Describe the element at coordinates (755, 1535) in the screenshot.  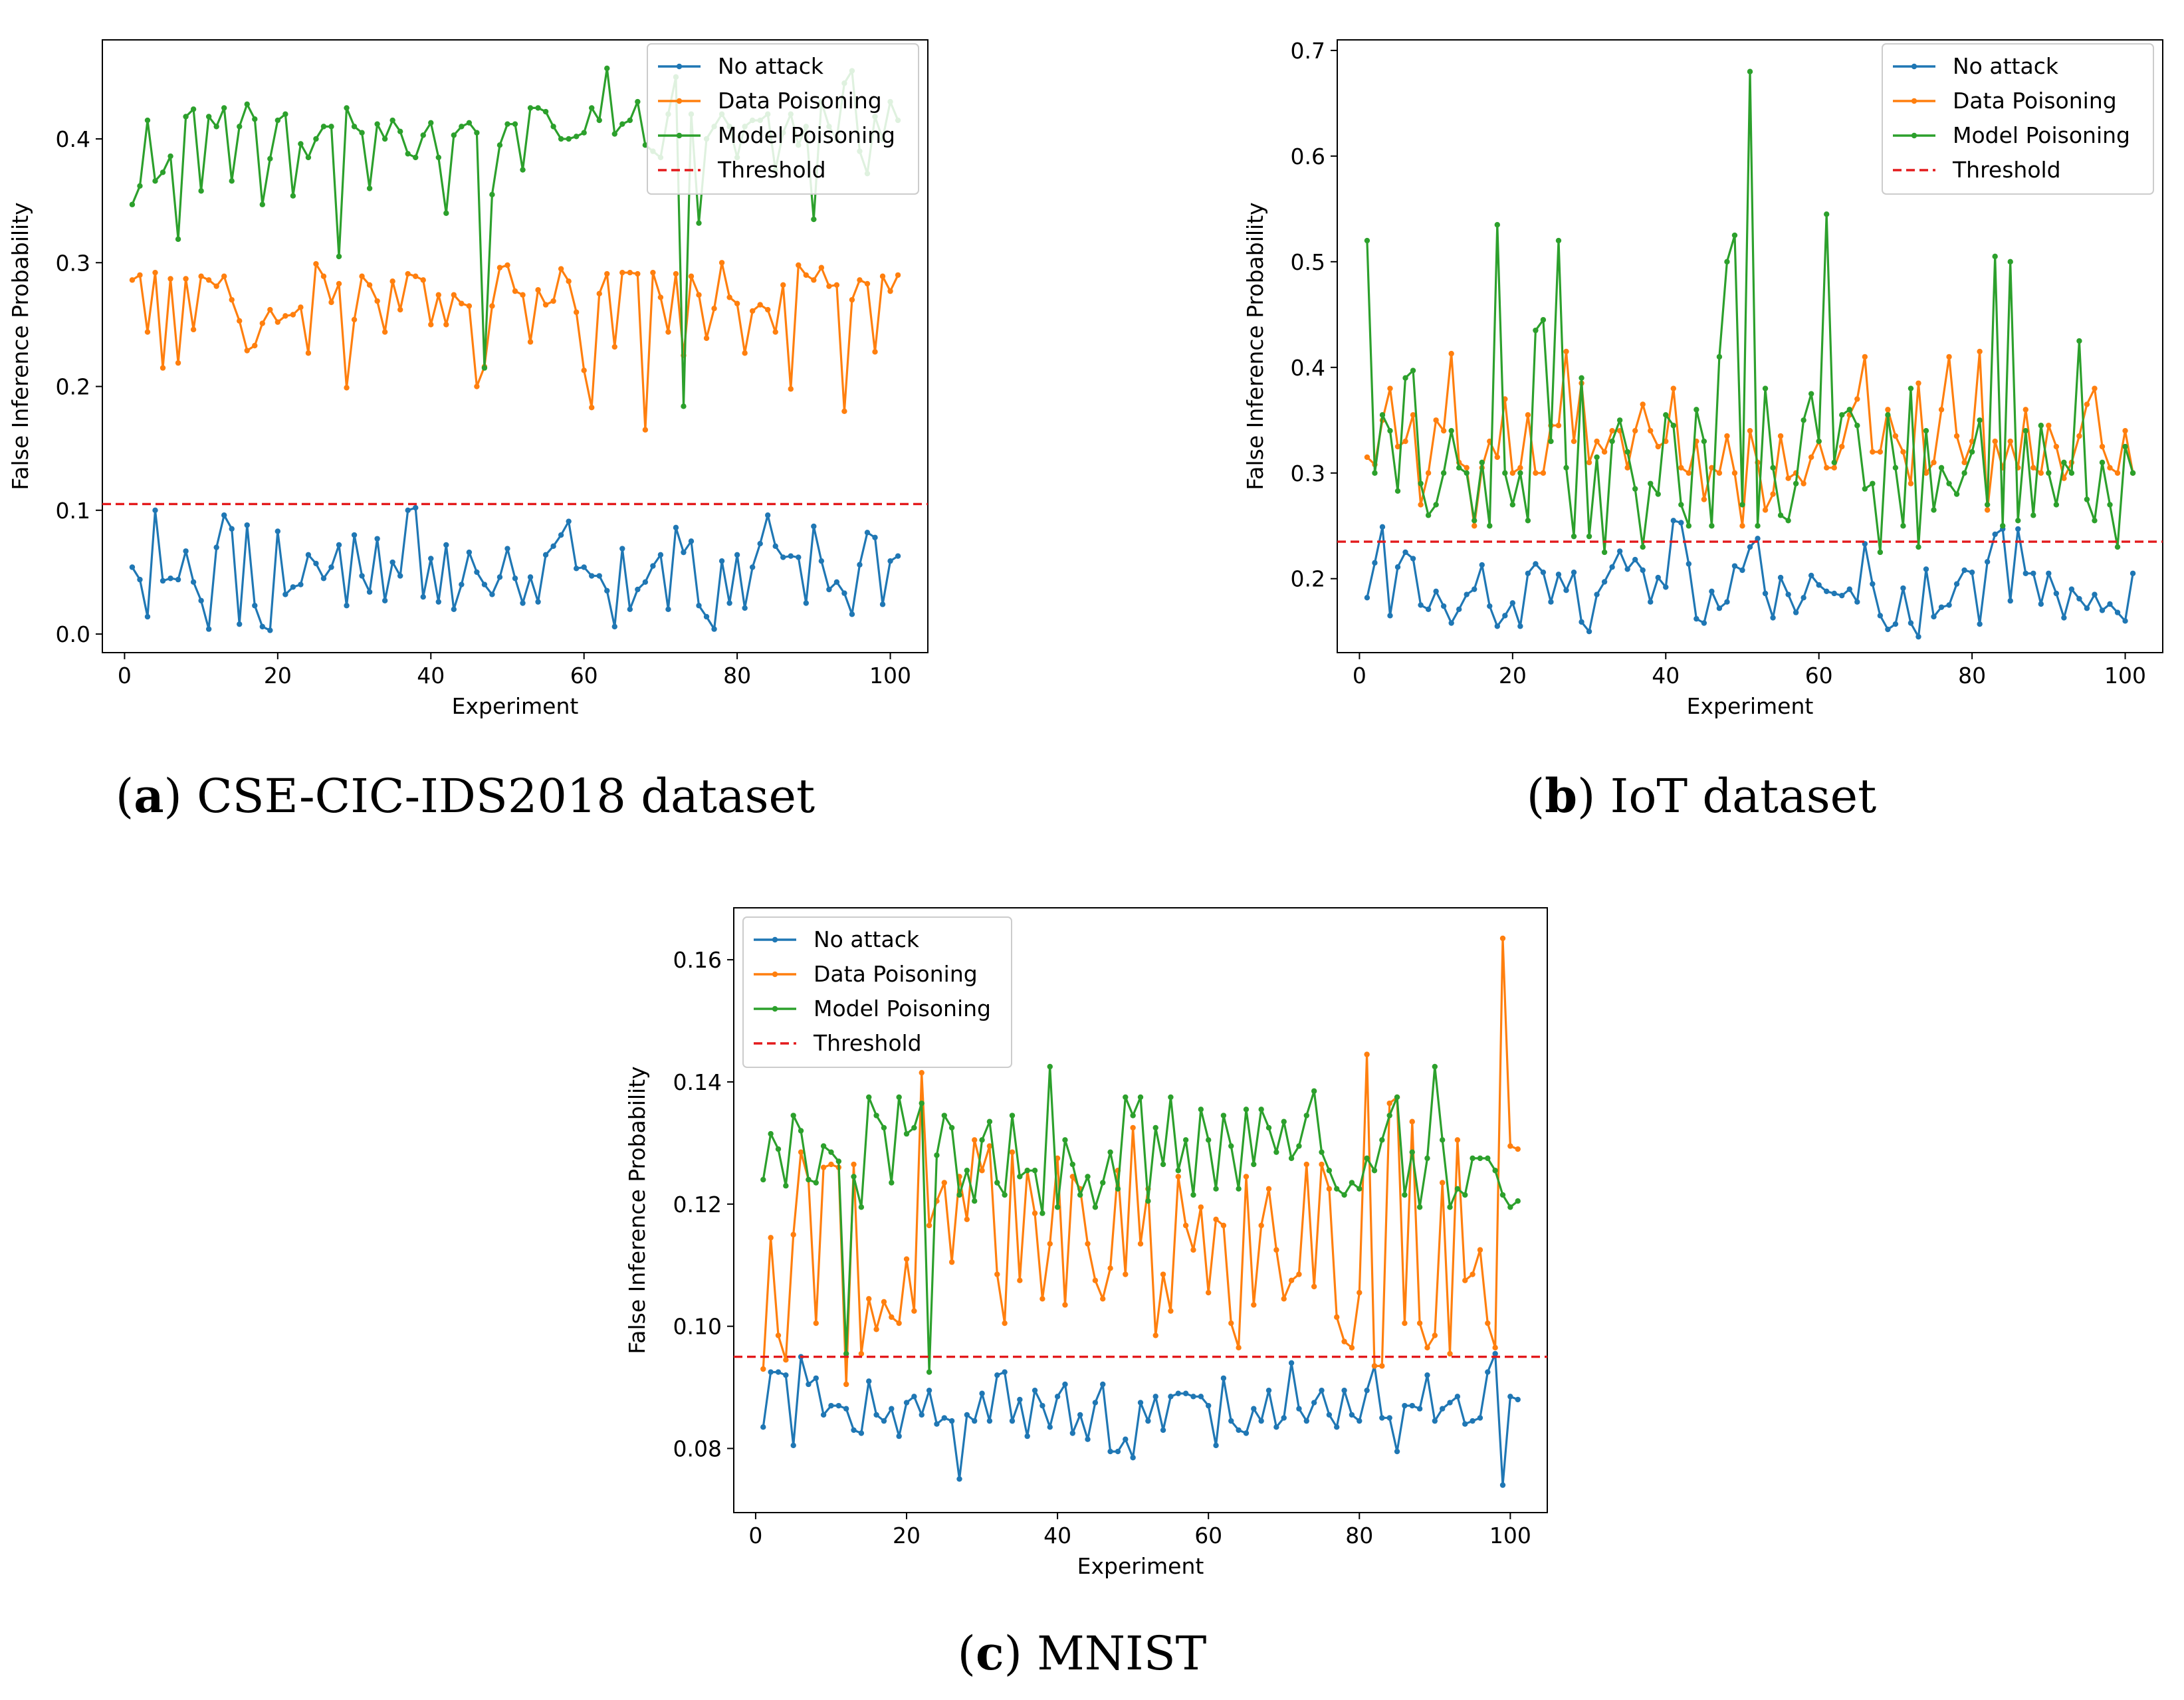
I see `x-tick-label: 0` at that location.